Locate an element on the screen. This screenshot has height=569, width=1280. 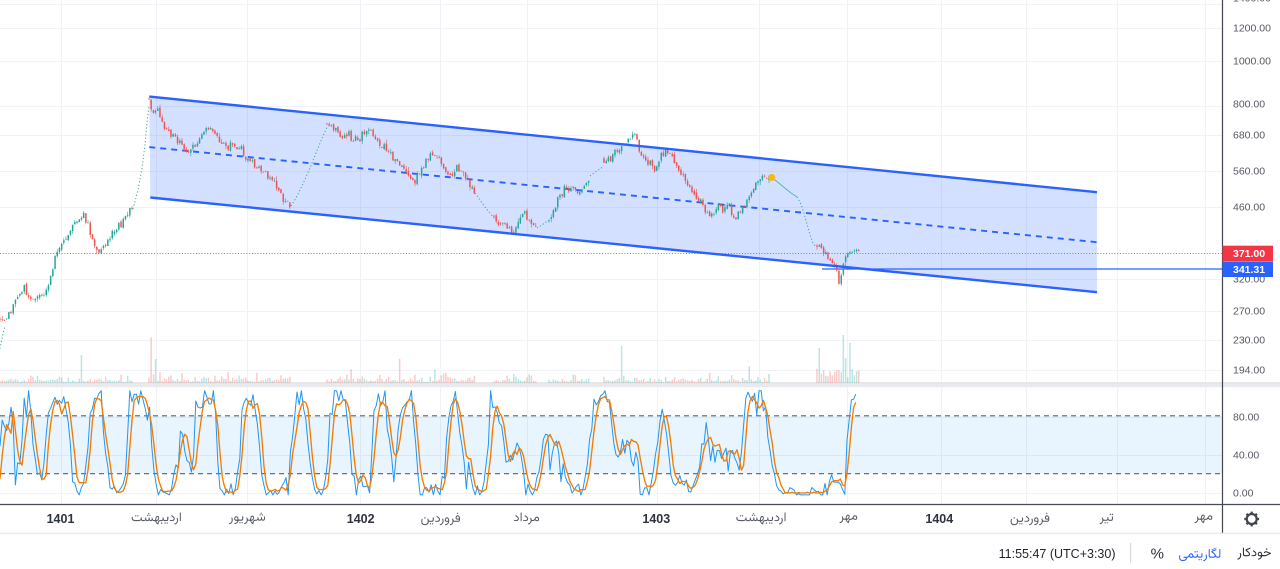
svg-text: 194.00 is located at coordinates (1249, 371).